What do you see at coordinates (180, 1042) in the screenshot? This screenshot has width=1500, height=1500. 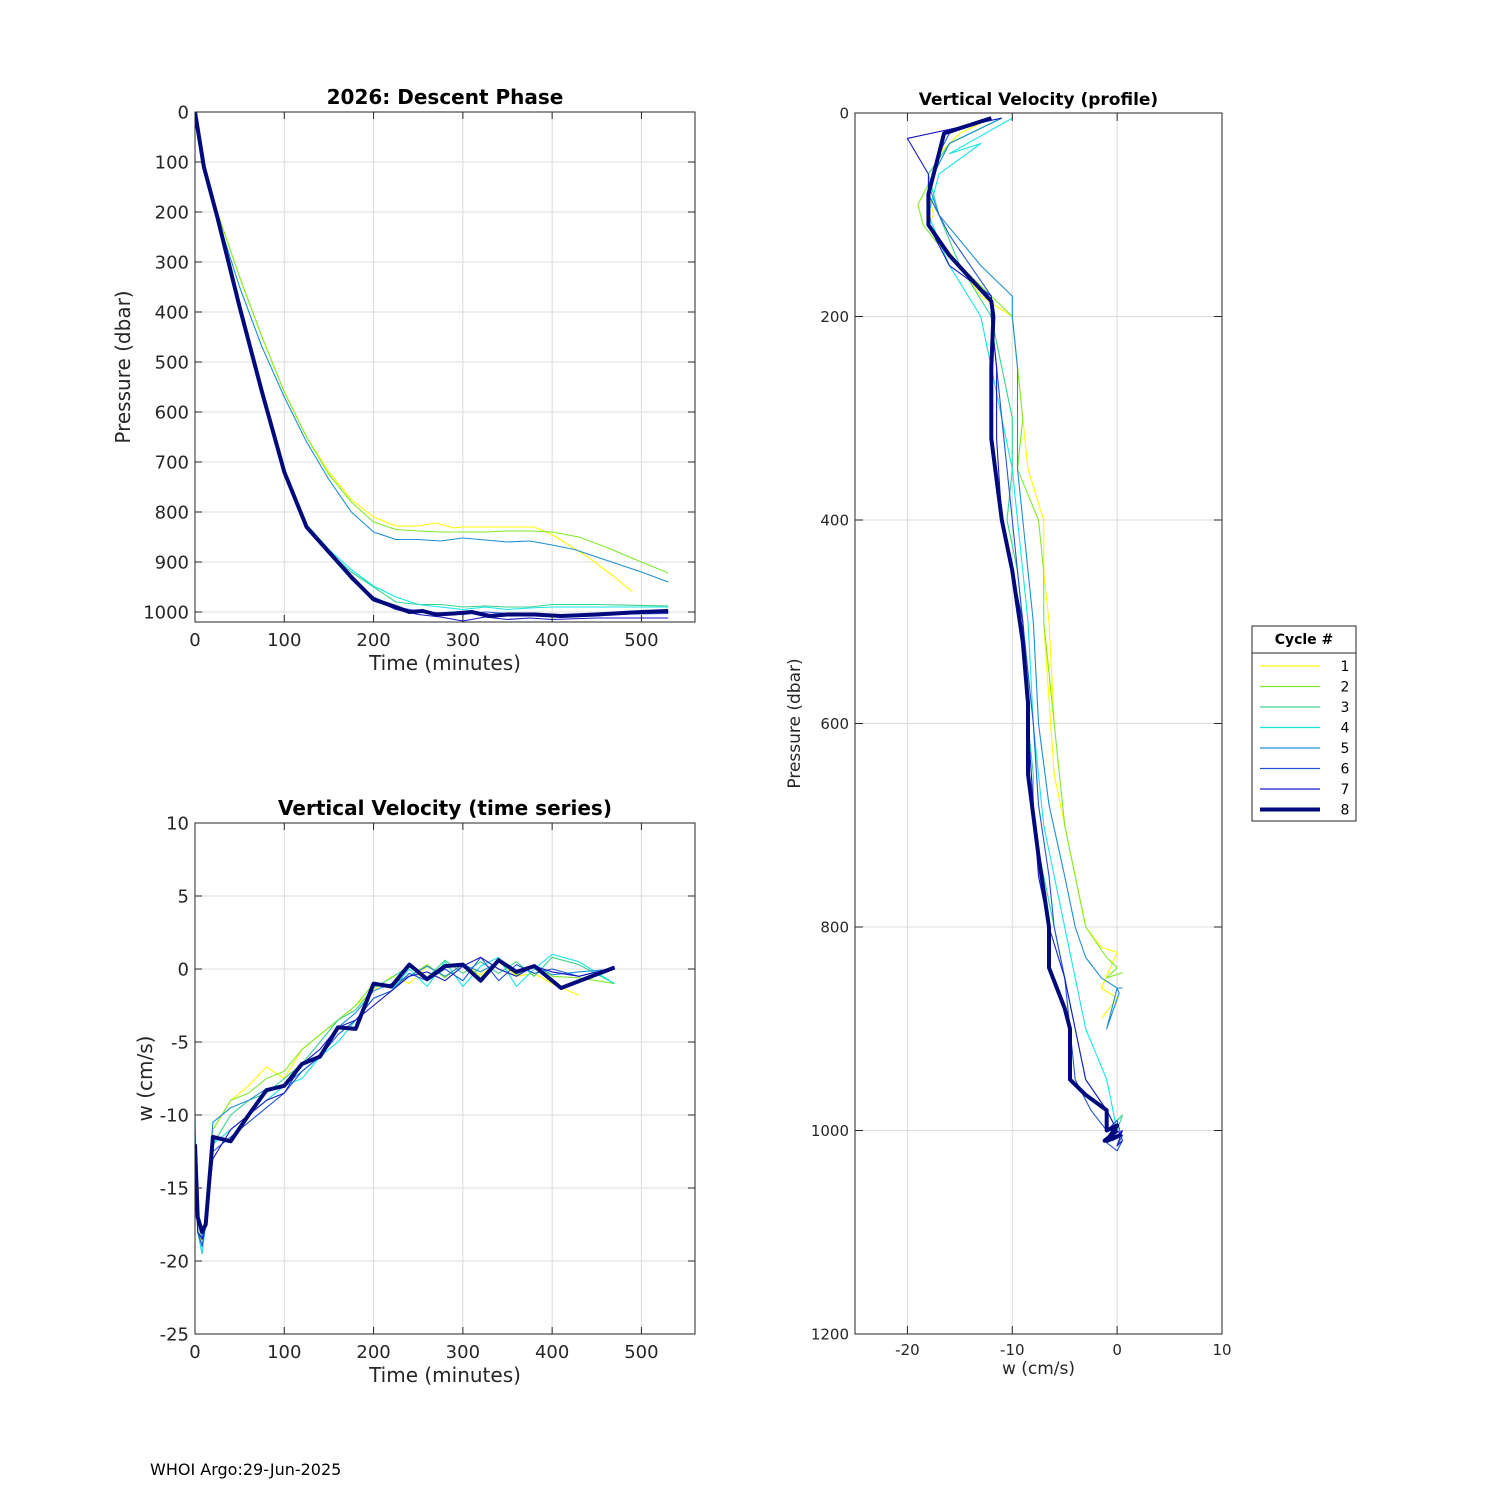 I see `y-tick-label: -5` at bounding box center [180, 1042].